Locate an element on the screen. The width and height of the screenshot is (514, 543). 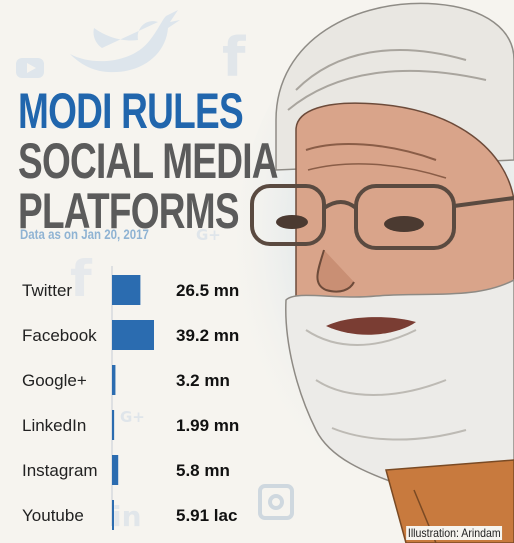
category-label: Instagram is located at coordinates (60, 470).